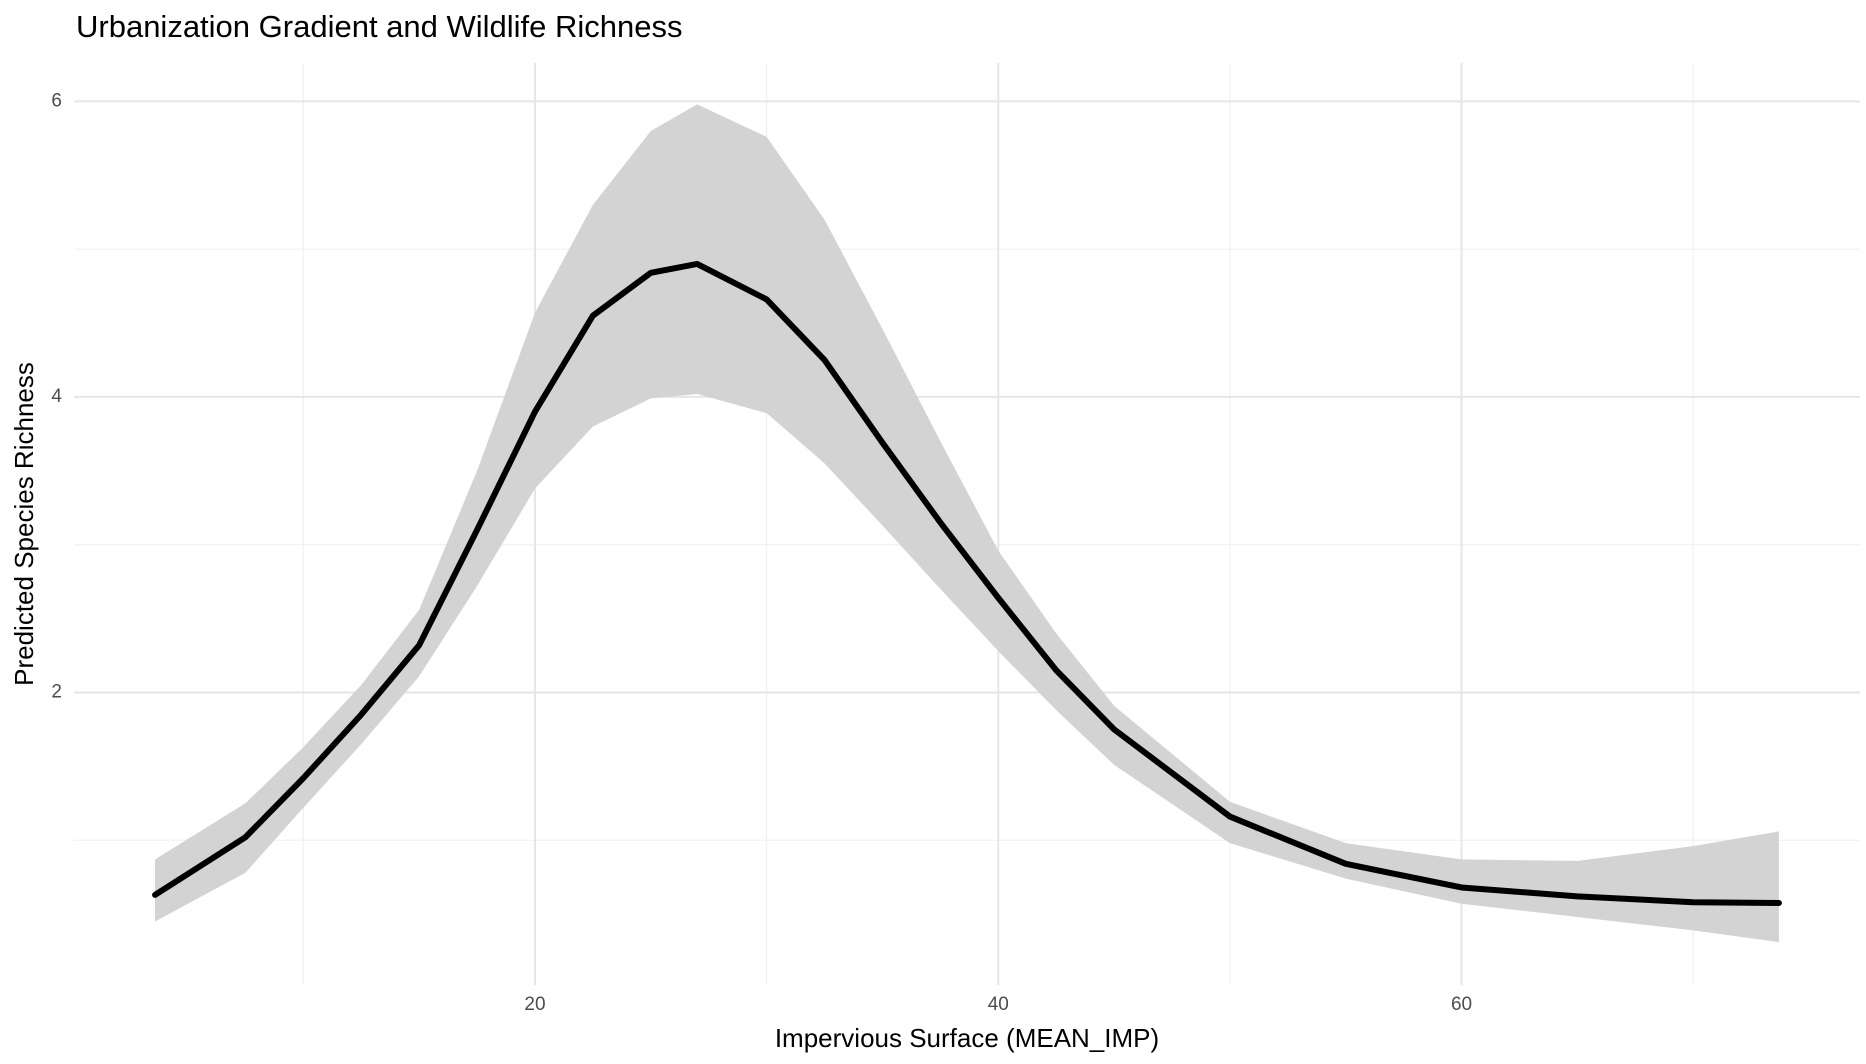  What do you see at coordinates (1461, 1004) in the screenshot?
I see `x-tick-label: 60` at bounding box center [1461, 1004].